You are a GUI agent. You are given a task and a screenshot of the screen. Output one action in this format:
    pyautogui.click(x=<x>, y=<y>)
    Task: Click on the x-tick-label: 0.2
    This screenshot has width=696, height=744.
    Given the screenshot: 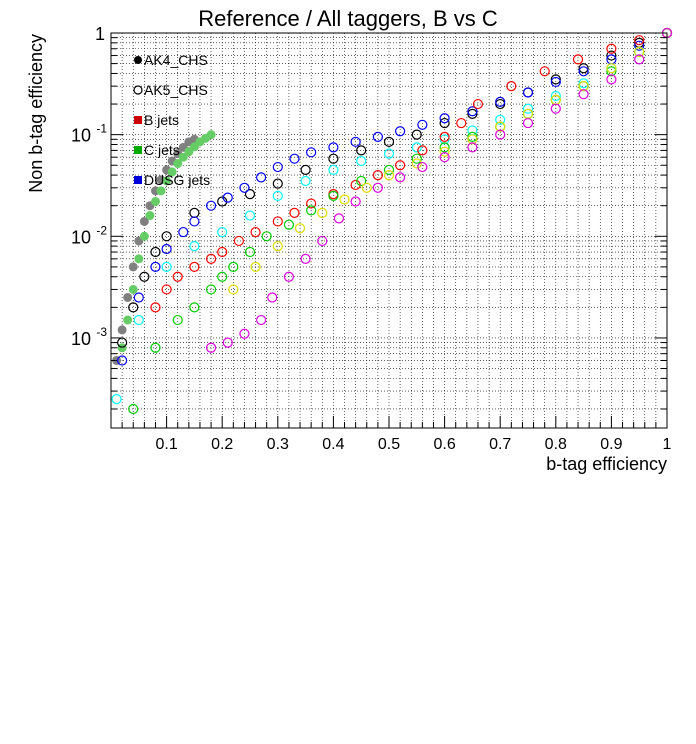 What is the action you would take?
    pyautogui.click(x=222, y=444)
    